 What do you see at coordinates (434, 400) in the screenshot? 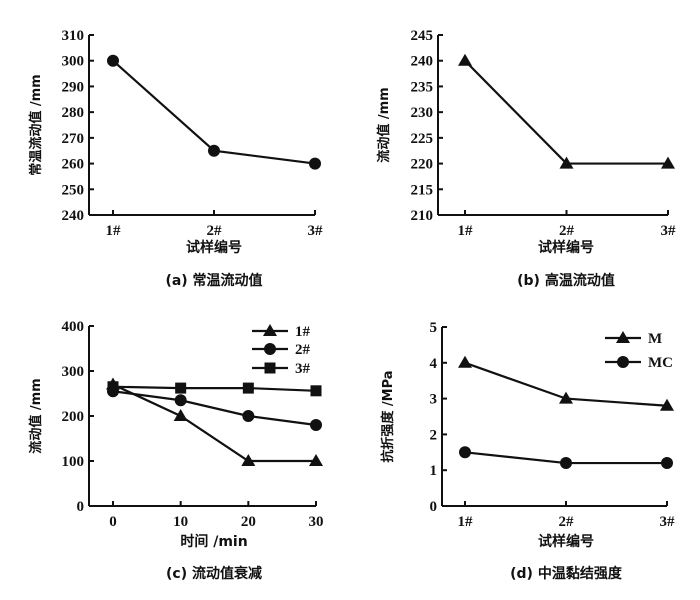
I see `y-tick-label: 3` at bounding box center [434, 400].